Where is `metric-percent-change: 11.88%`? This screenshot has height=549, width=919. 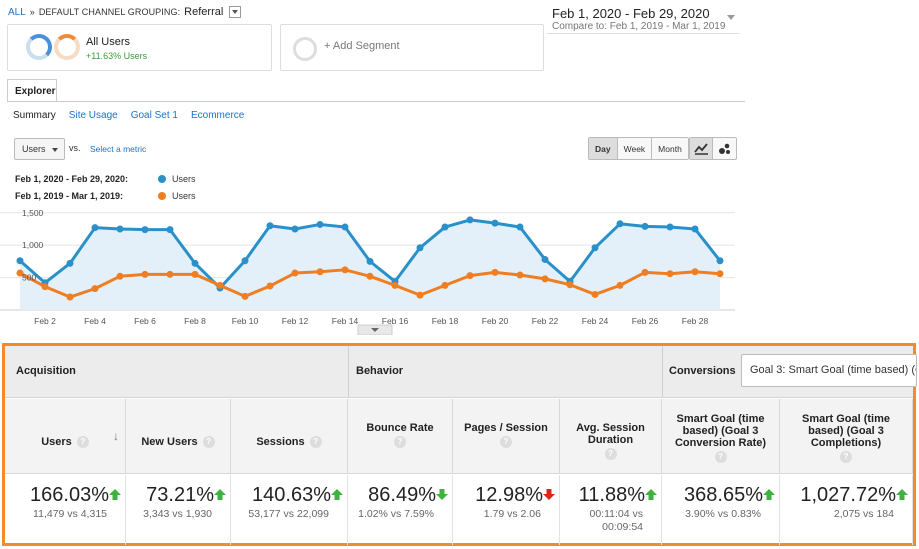
metric-percent-change: 11.88% is located at coordinates (611, 495).